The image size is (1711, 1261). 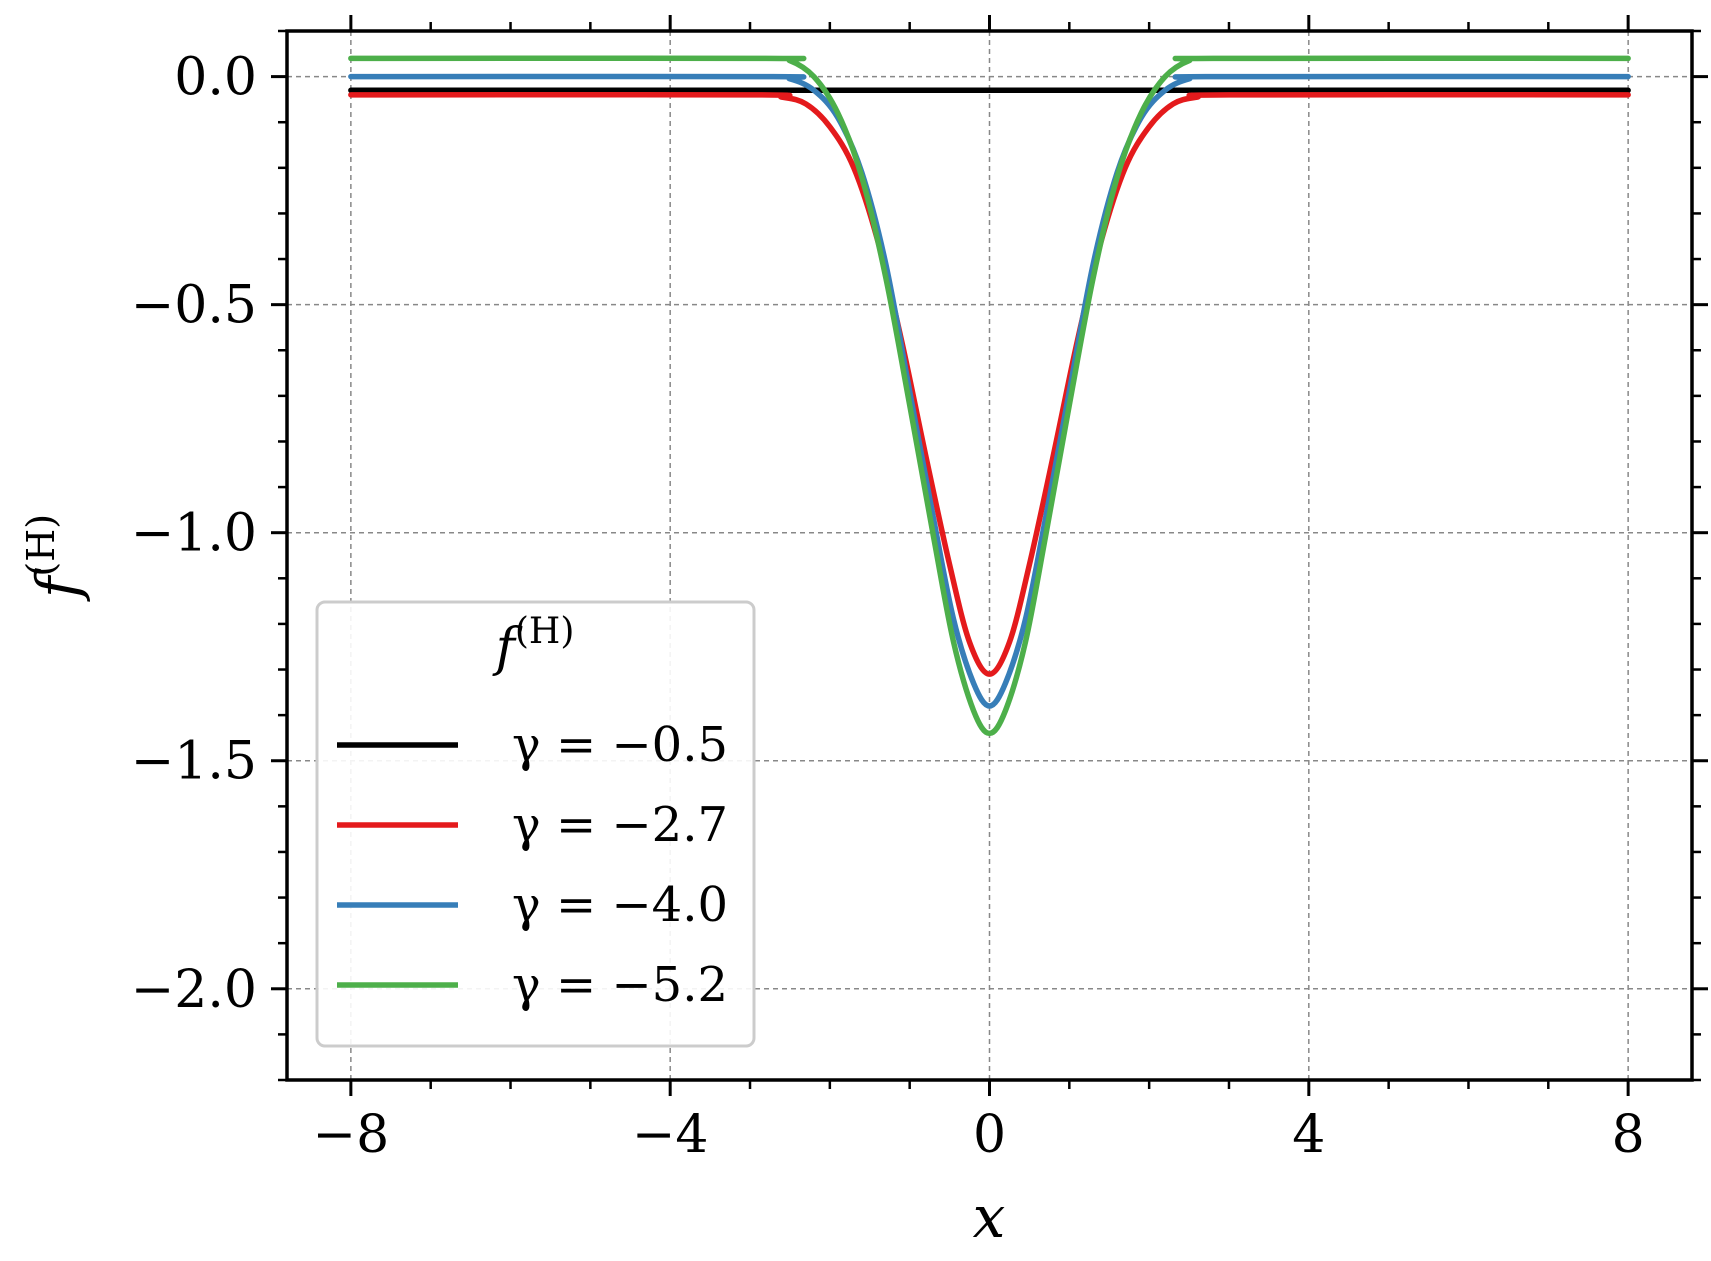 I want to click on x-tick-label-4: 8, so click(x=1628, y=1135).